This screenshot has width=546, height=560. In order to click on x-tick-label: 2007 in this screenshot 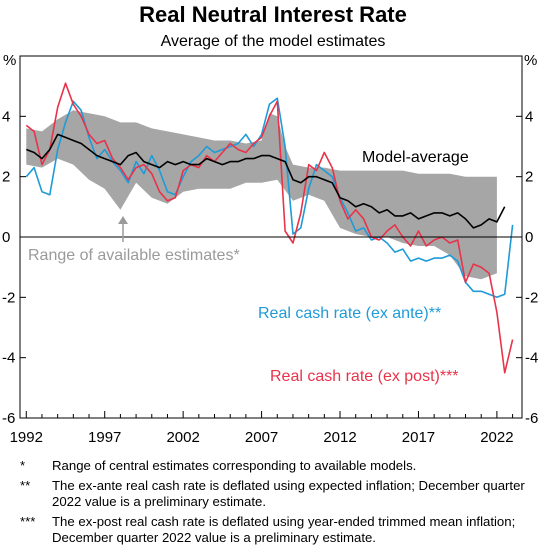, I will do `click(261, 437)`.